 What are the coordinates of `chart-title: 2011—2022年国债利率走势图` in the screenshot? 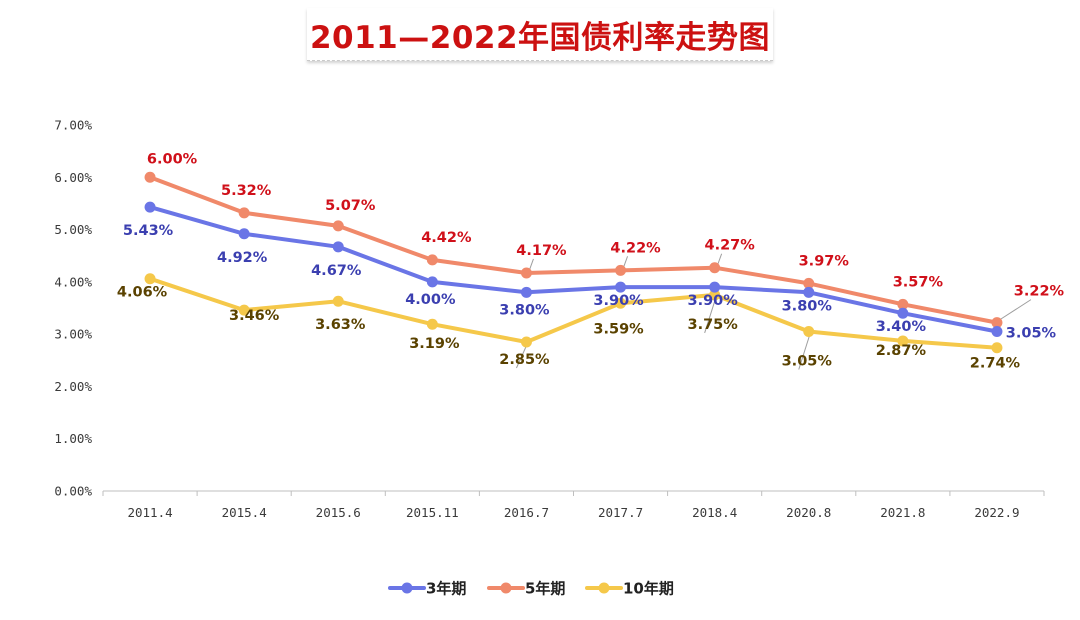 It's located at (540, 37).